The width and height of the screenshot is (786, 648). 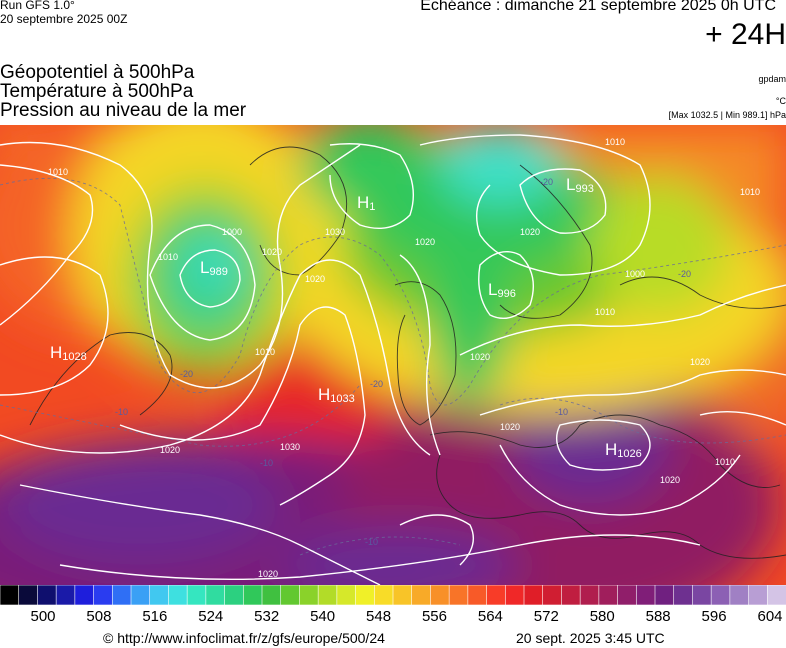 I want to click on pressure-extremes: [Max 1032.5 | Min 989.1] hPa, so click(x=727, y=115).